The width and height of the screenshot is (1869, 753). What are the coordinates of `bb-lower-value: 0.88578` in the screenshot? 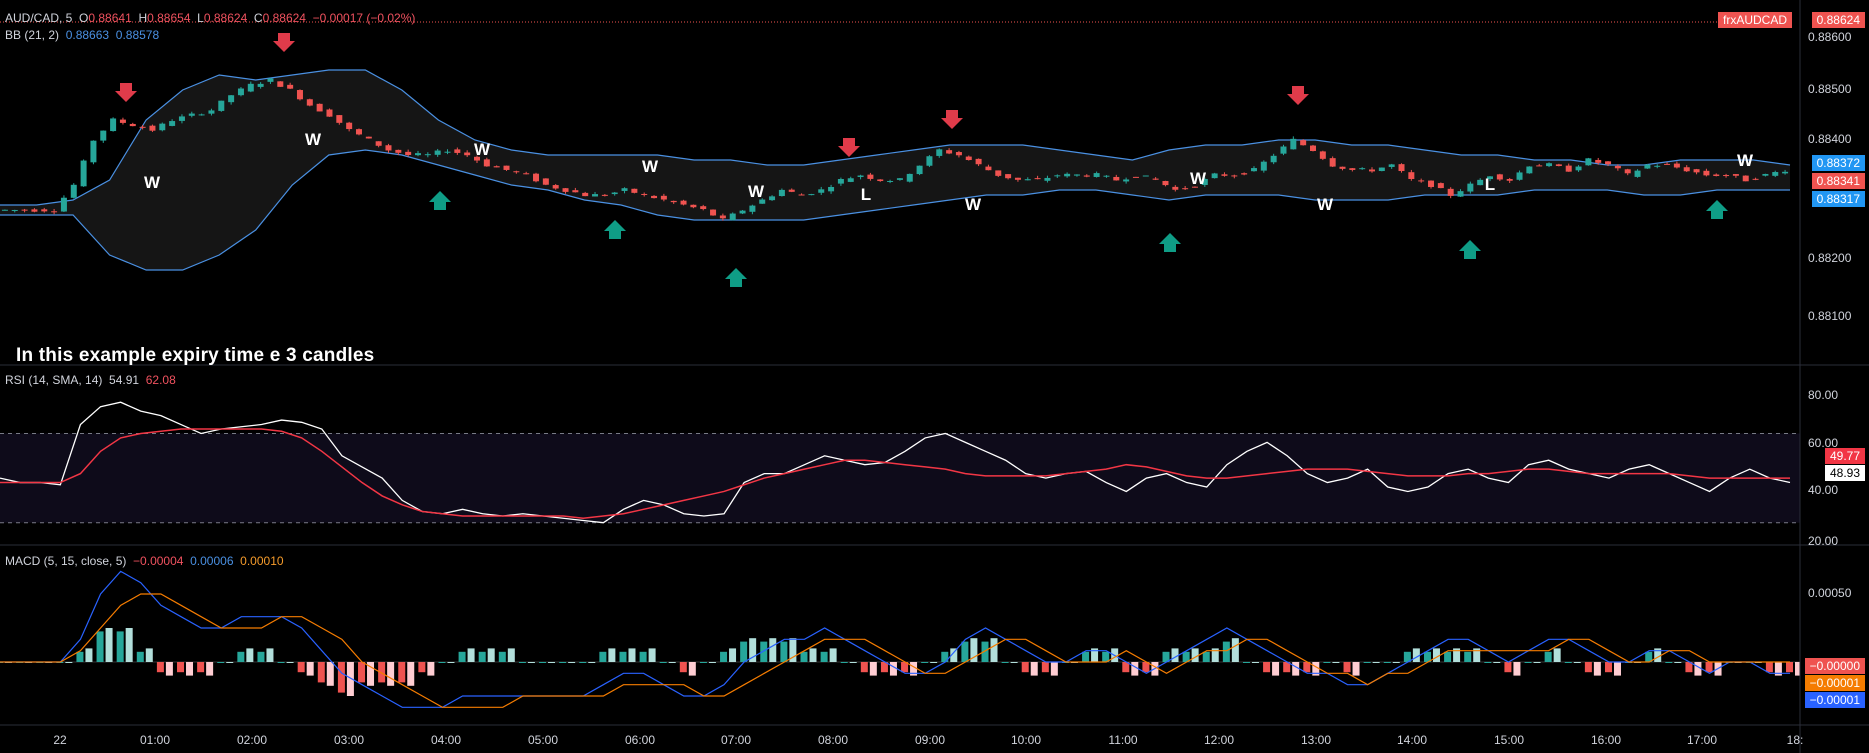 It's located at (137, 35).